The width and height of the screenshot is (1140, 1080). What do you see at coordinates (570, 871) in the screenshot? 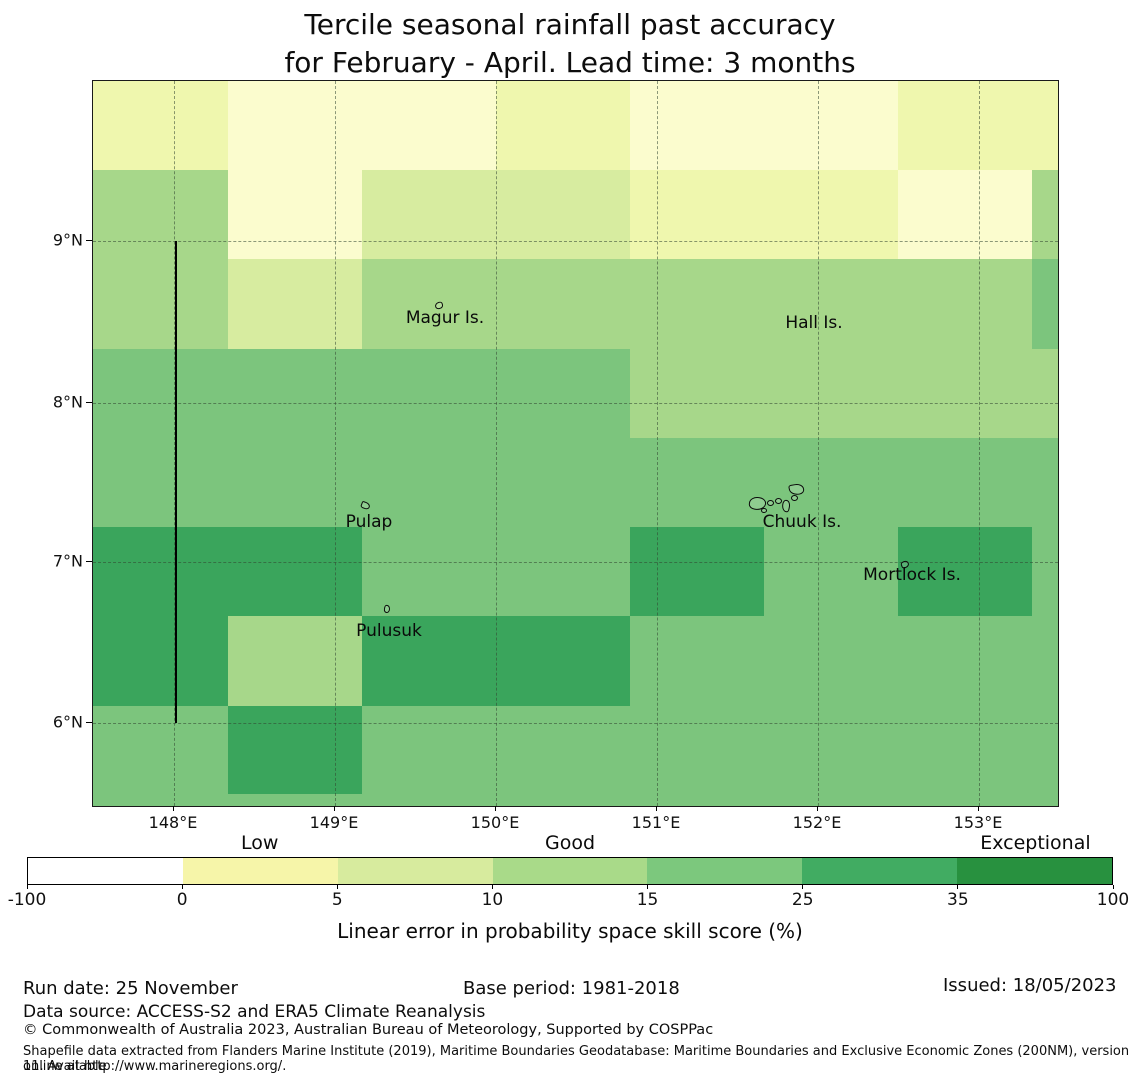
I see `colorbar` at bounding box center [570, 871].